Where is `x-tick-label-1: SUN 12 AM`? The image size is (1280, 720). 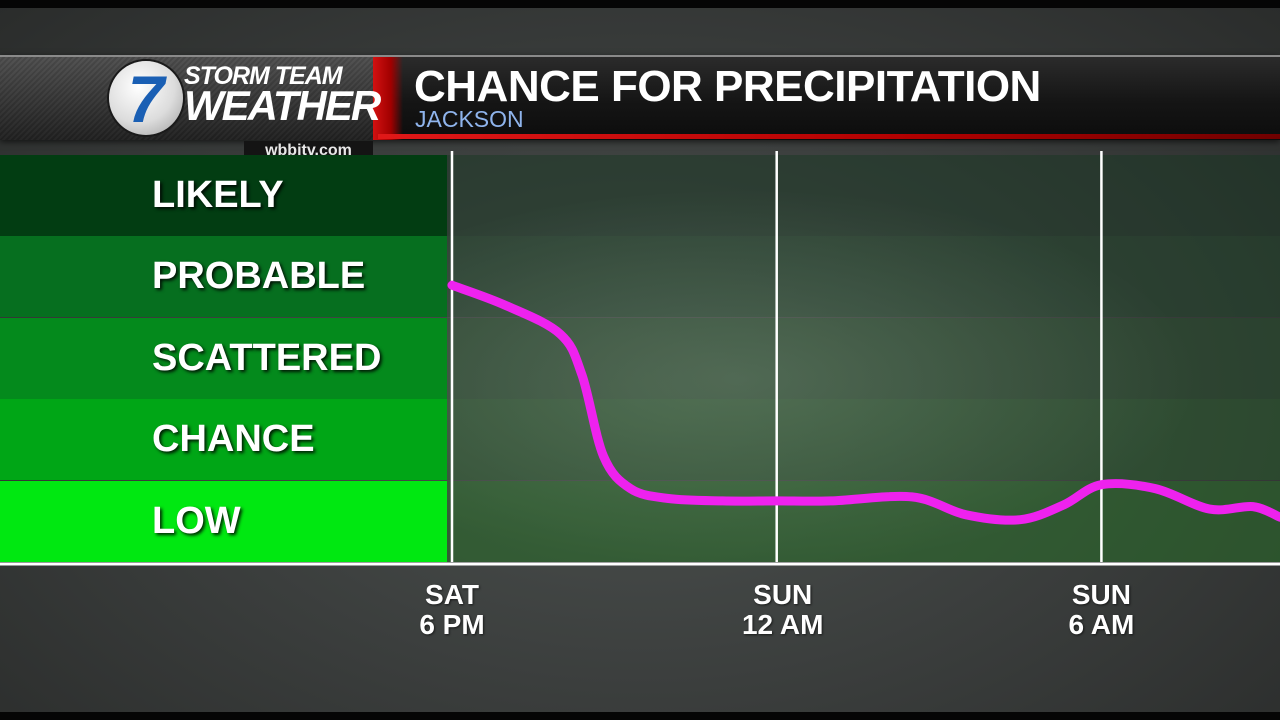 x-tick-label-1: SUN 12 AM is located at coordinates (783, 610).